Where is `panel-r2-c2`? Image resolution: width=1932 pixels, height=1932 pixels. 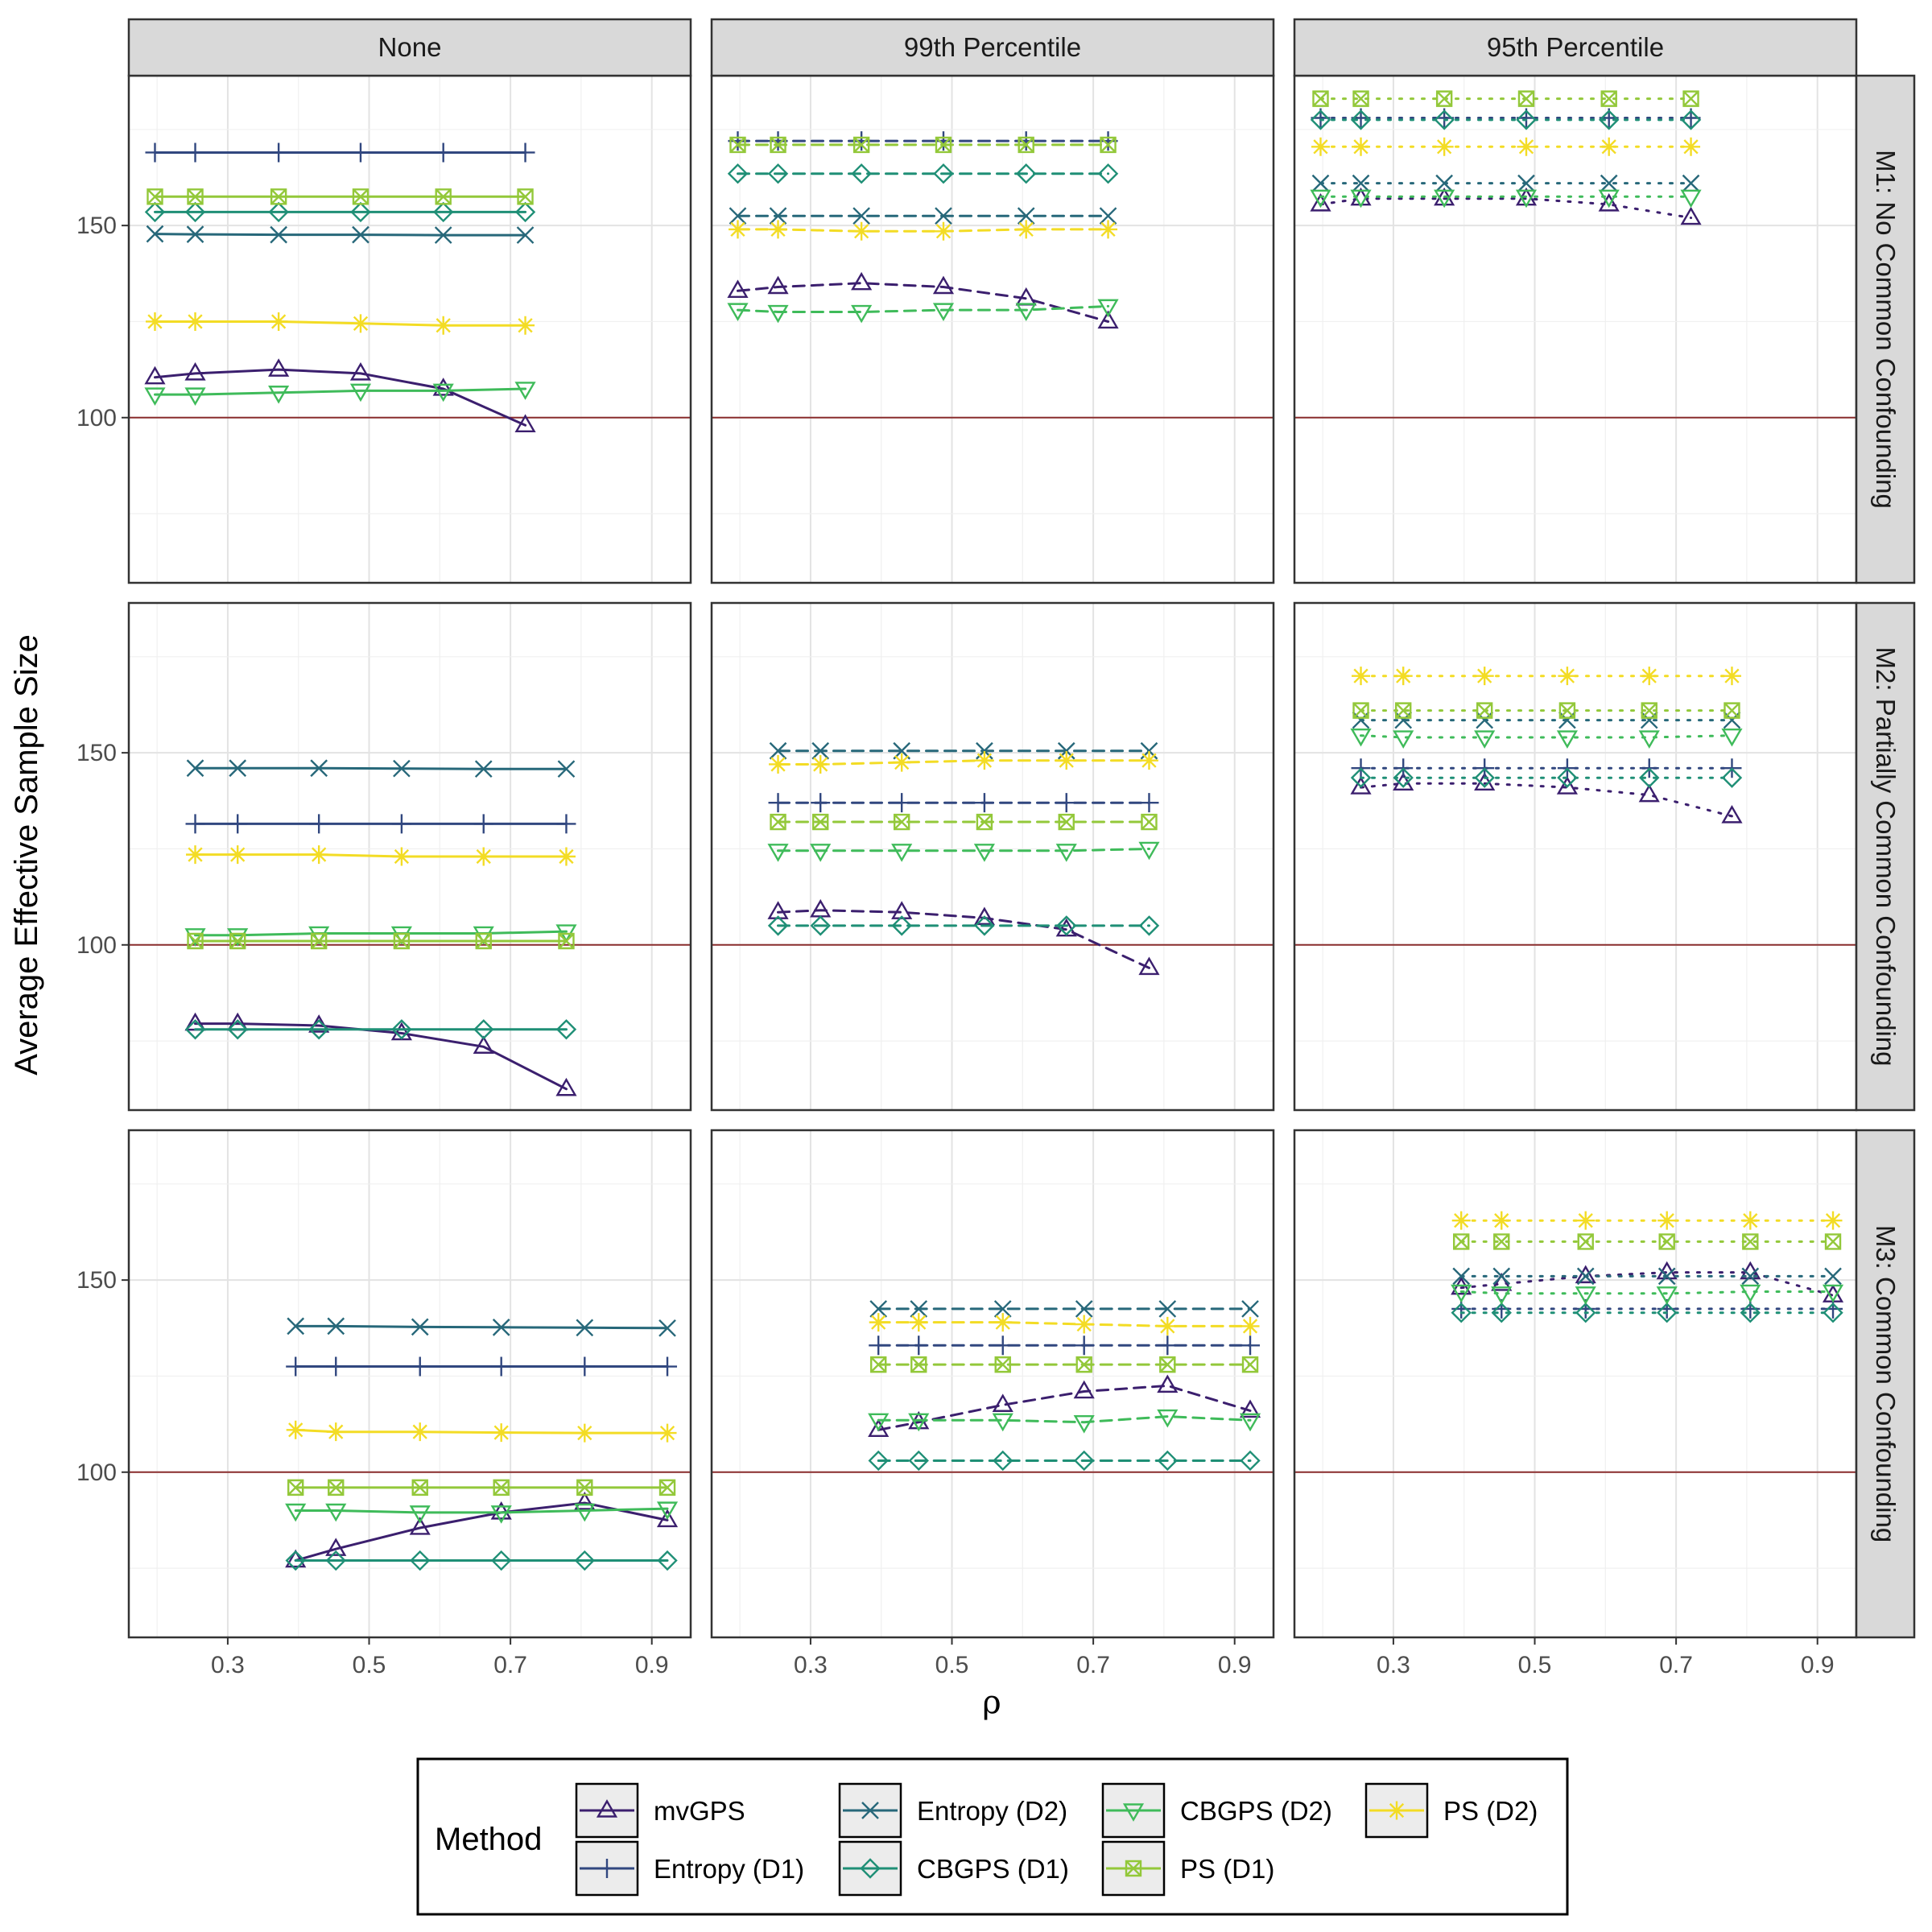 panel-r2-c2 is located at coordinates (1575, 1384).